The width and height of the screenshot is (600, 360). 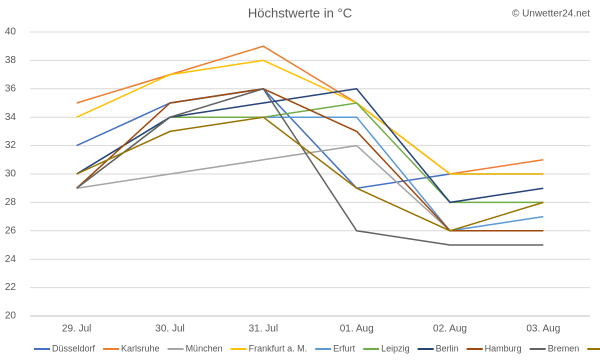 What do you see at coordinates (11, 259) in the screenshot?
I see `y-tick-label: 24` at bounding box center [11, 259].